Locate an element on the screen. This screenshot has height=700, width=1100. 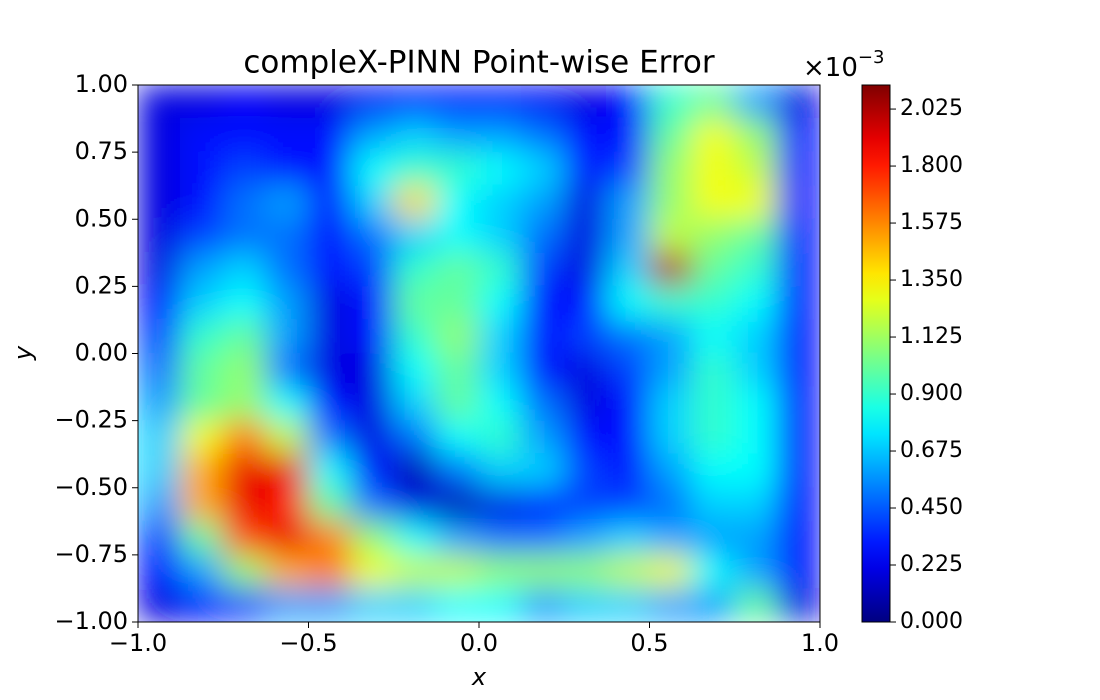
colorbar-tick-label: 1.575 is located at coordinates (931, 222).